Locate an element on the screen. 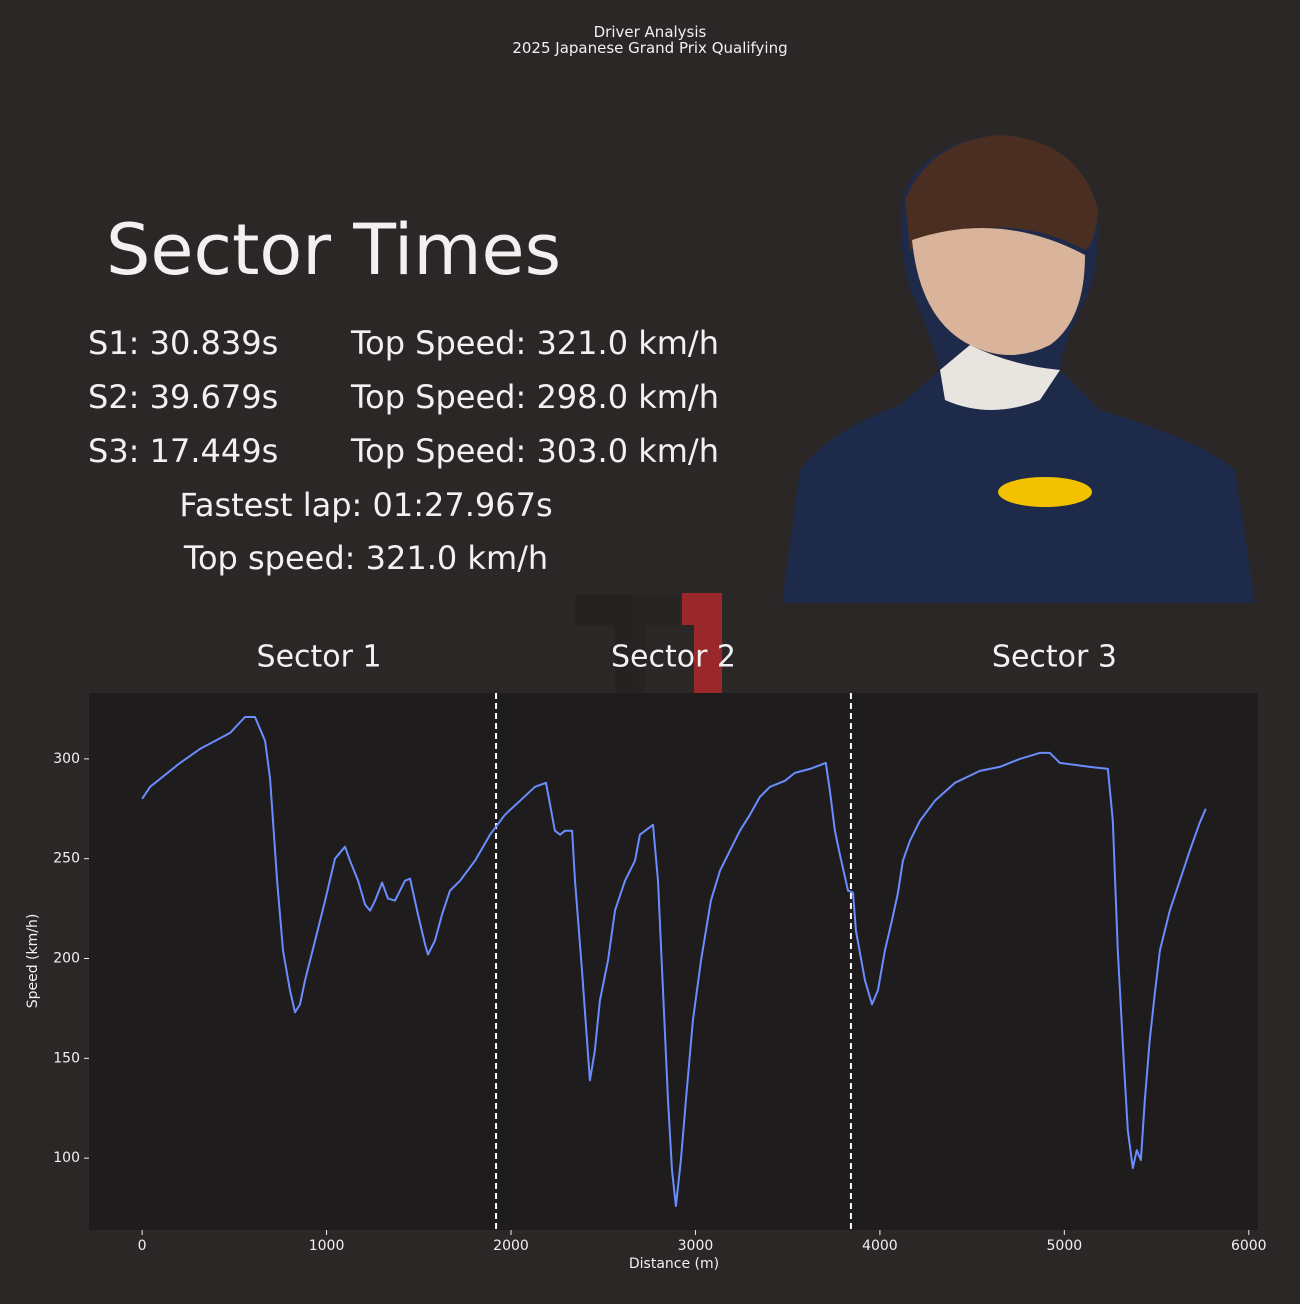  y-tick-label: 250 is located at coordinates (66, 859).